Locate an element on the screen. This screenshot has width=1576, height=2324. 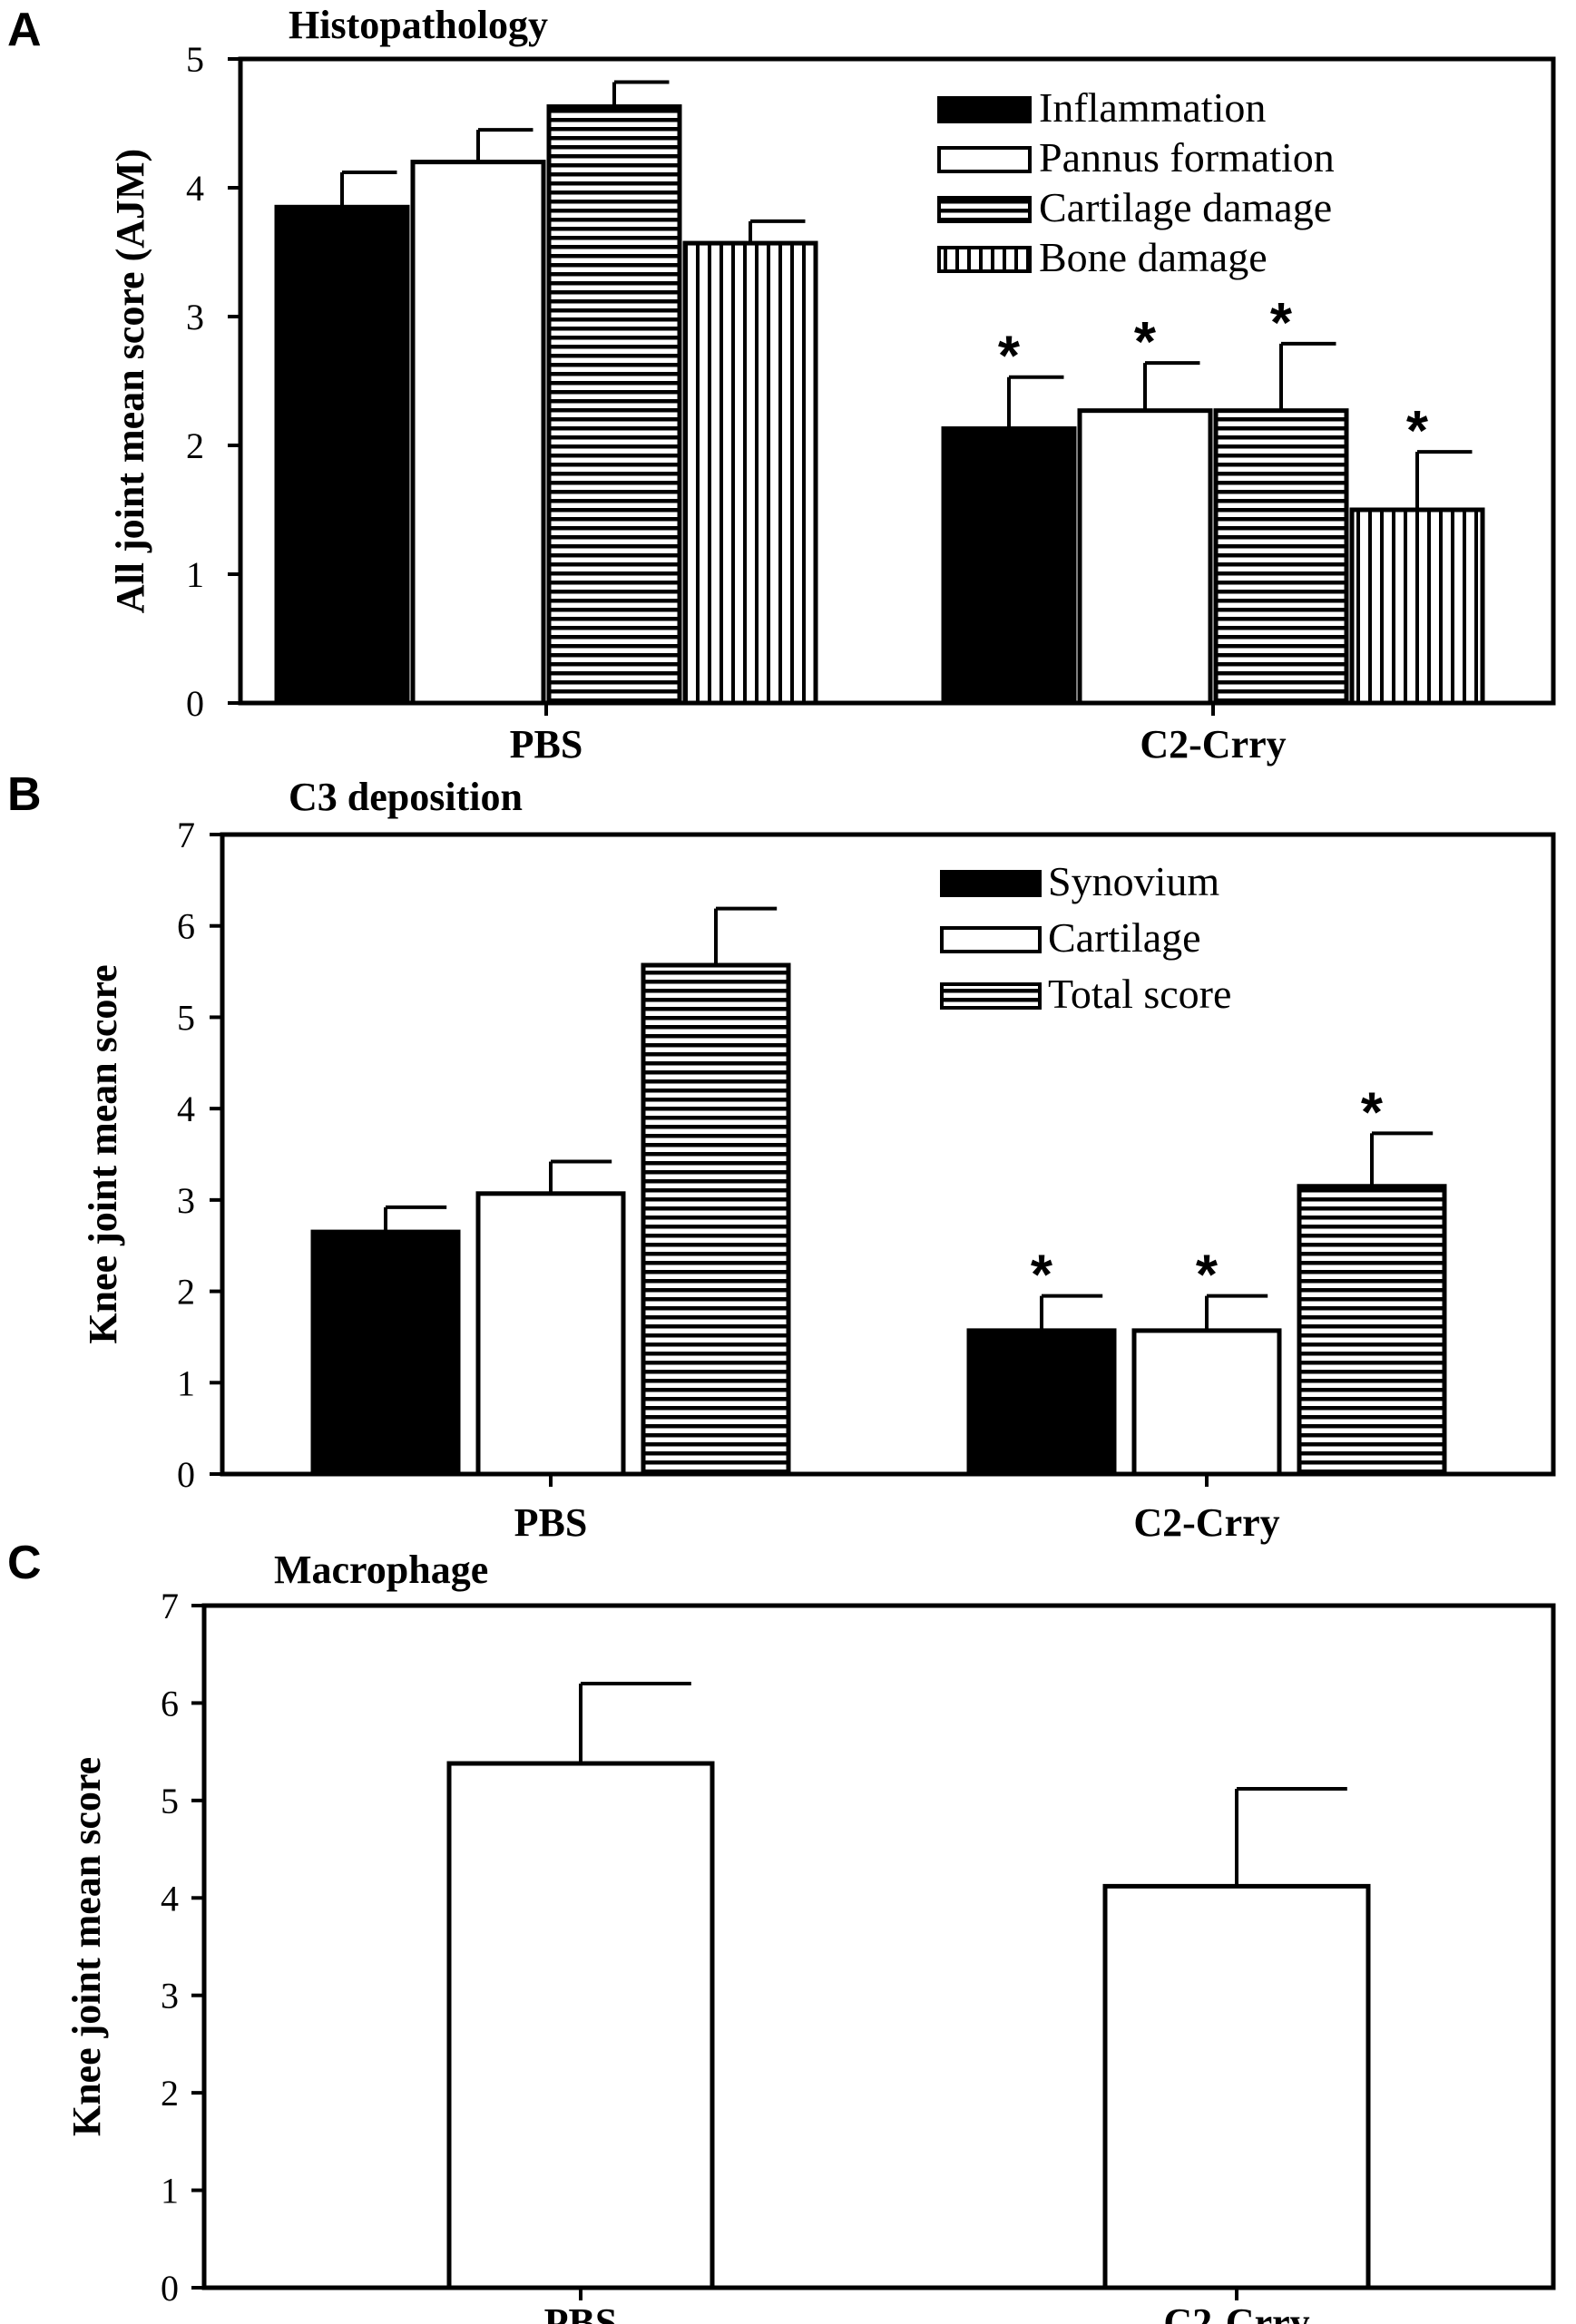
legend-label: Cartilage is located at coordinates (1124, 937).